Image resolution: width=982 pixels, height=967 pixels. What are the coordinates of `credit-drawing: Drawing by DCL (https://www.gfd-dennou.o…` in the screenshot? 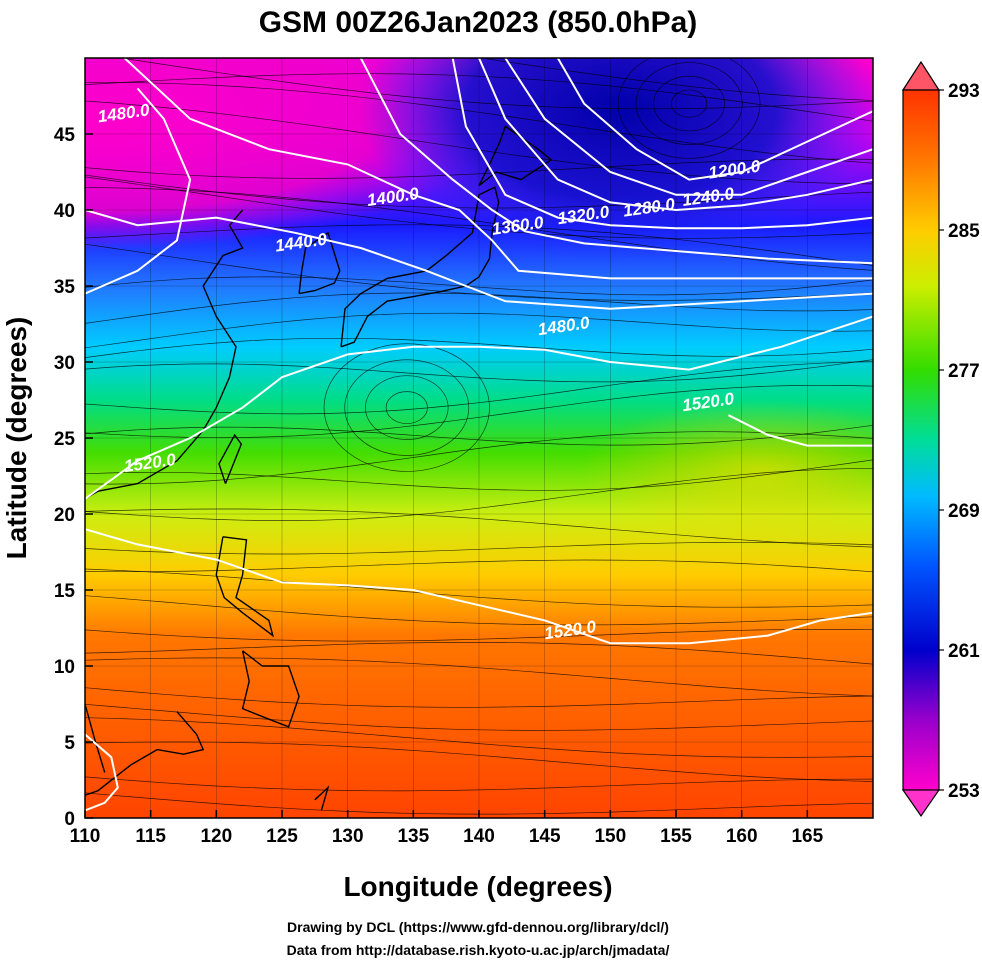 It's located at (478, 927).